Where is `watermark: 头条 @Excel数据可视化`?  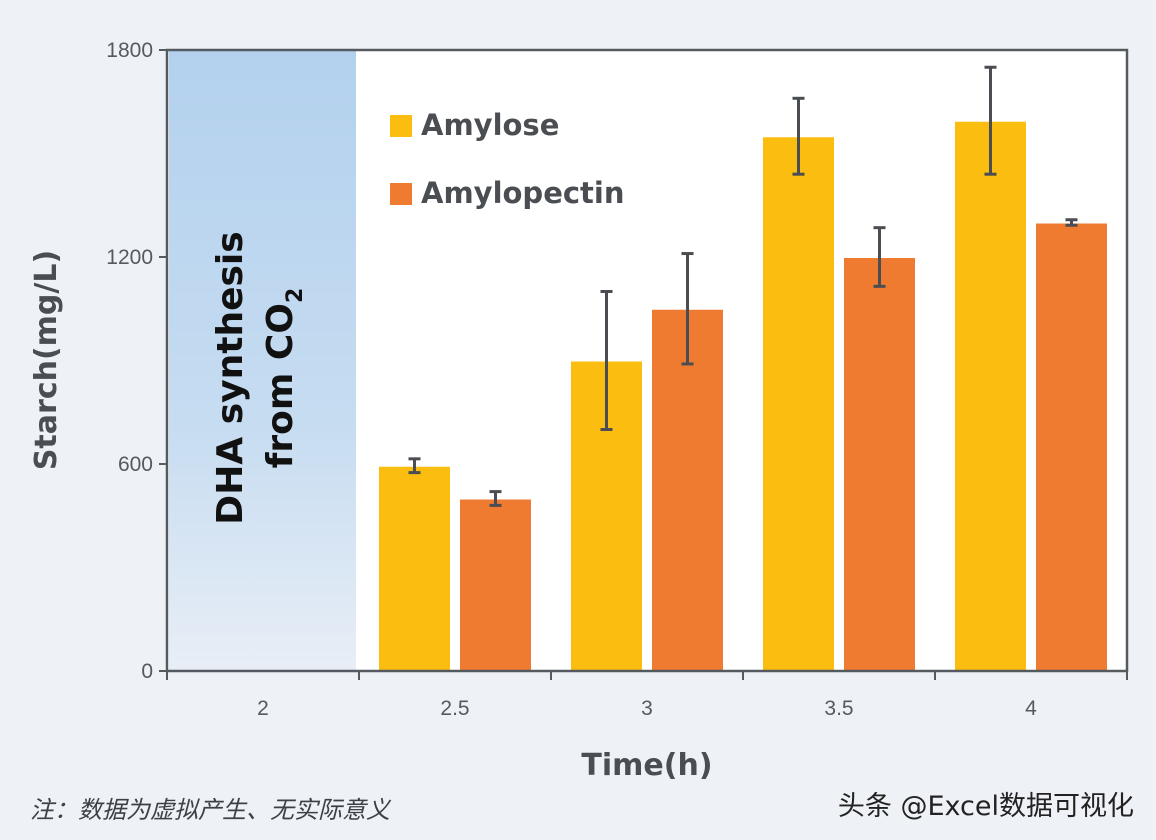
watermark: 头条 @Excel数据可视化 is located at coordinates (985, 806).